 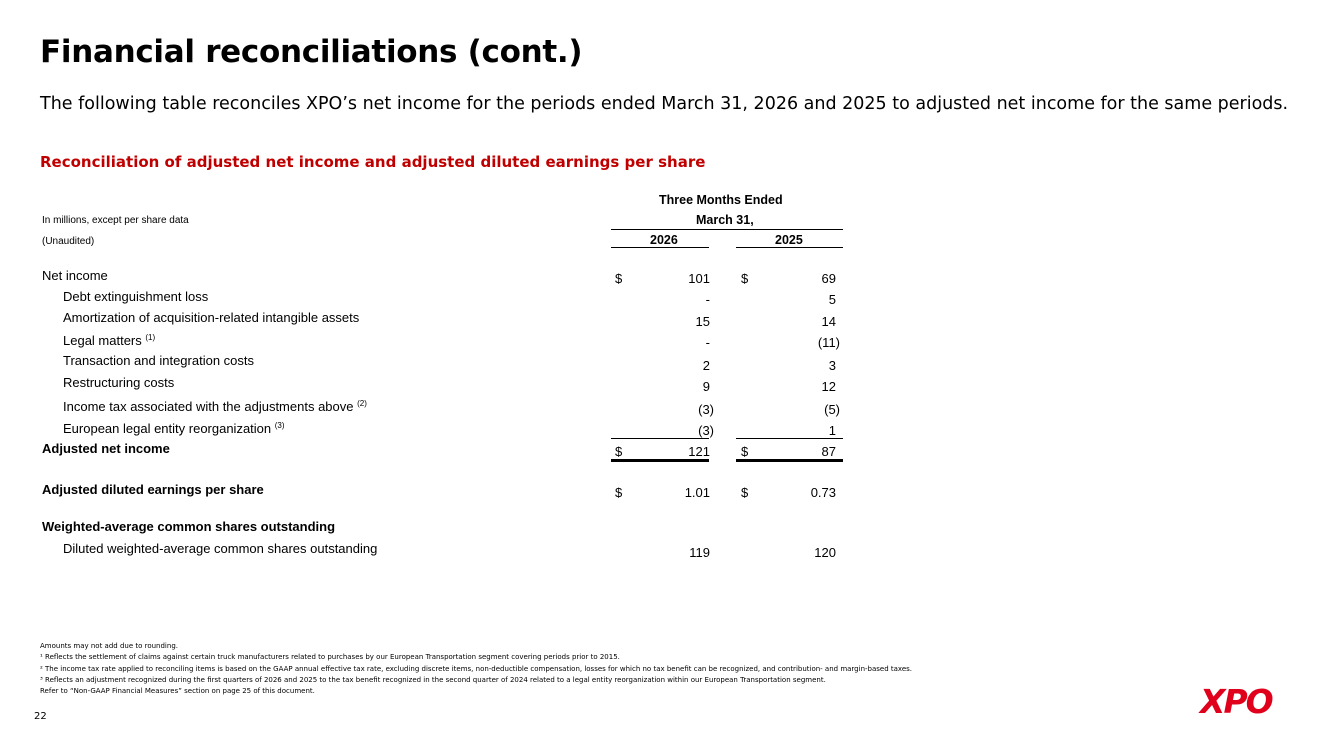 What do you see at coordinates (279, 425) in the screenshot?
I see `footnote-marker: (3)` at bounding box center [279, 425].